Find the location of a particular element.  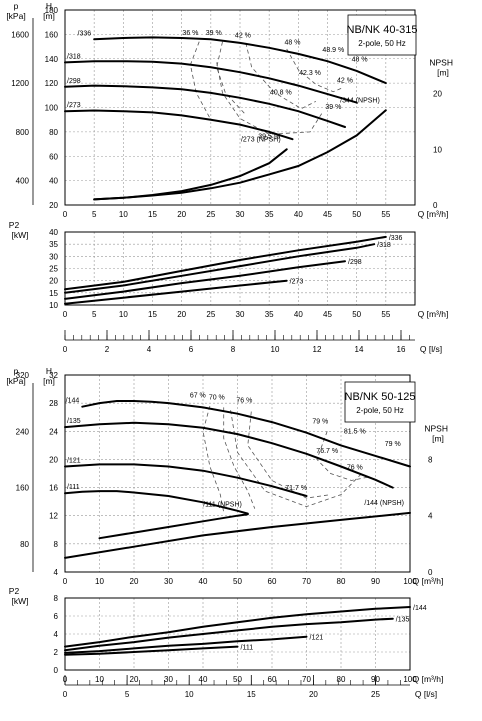

y-tick-label: 20 is located at coordinates (53, 205).